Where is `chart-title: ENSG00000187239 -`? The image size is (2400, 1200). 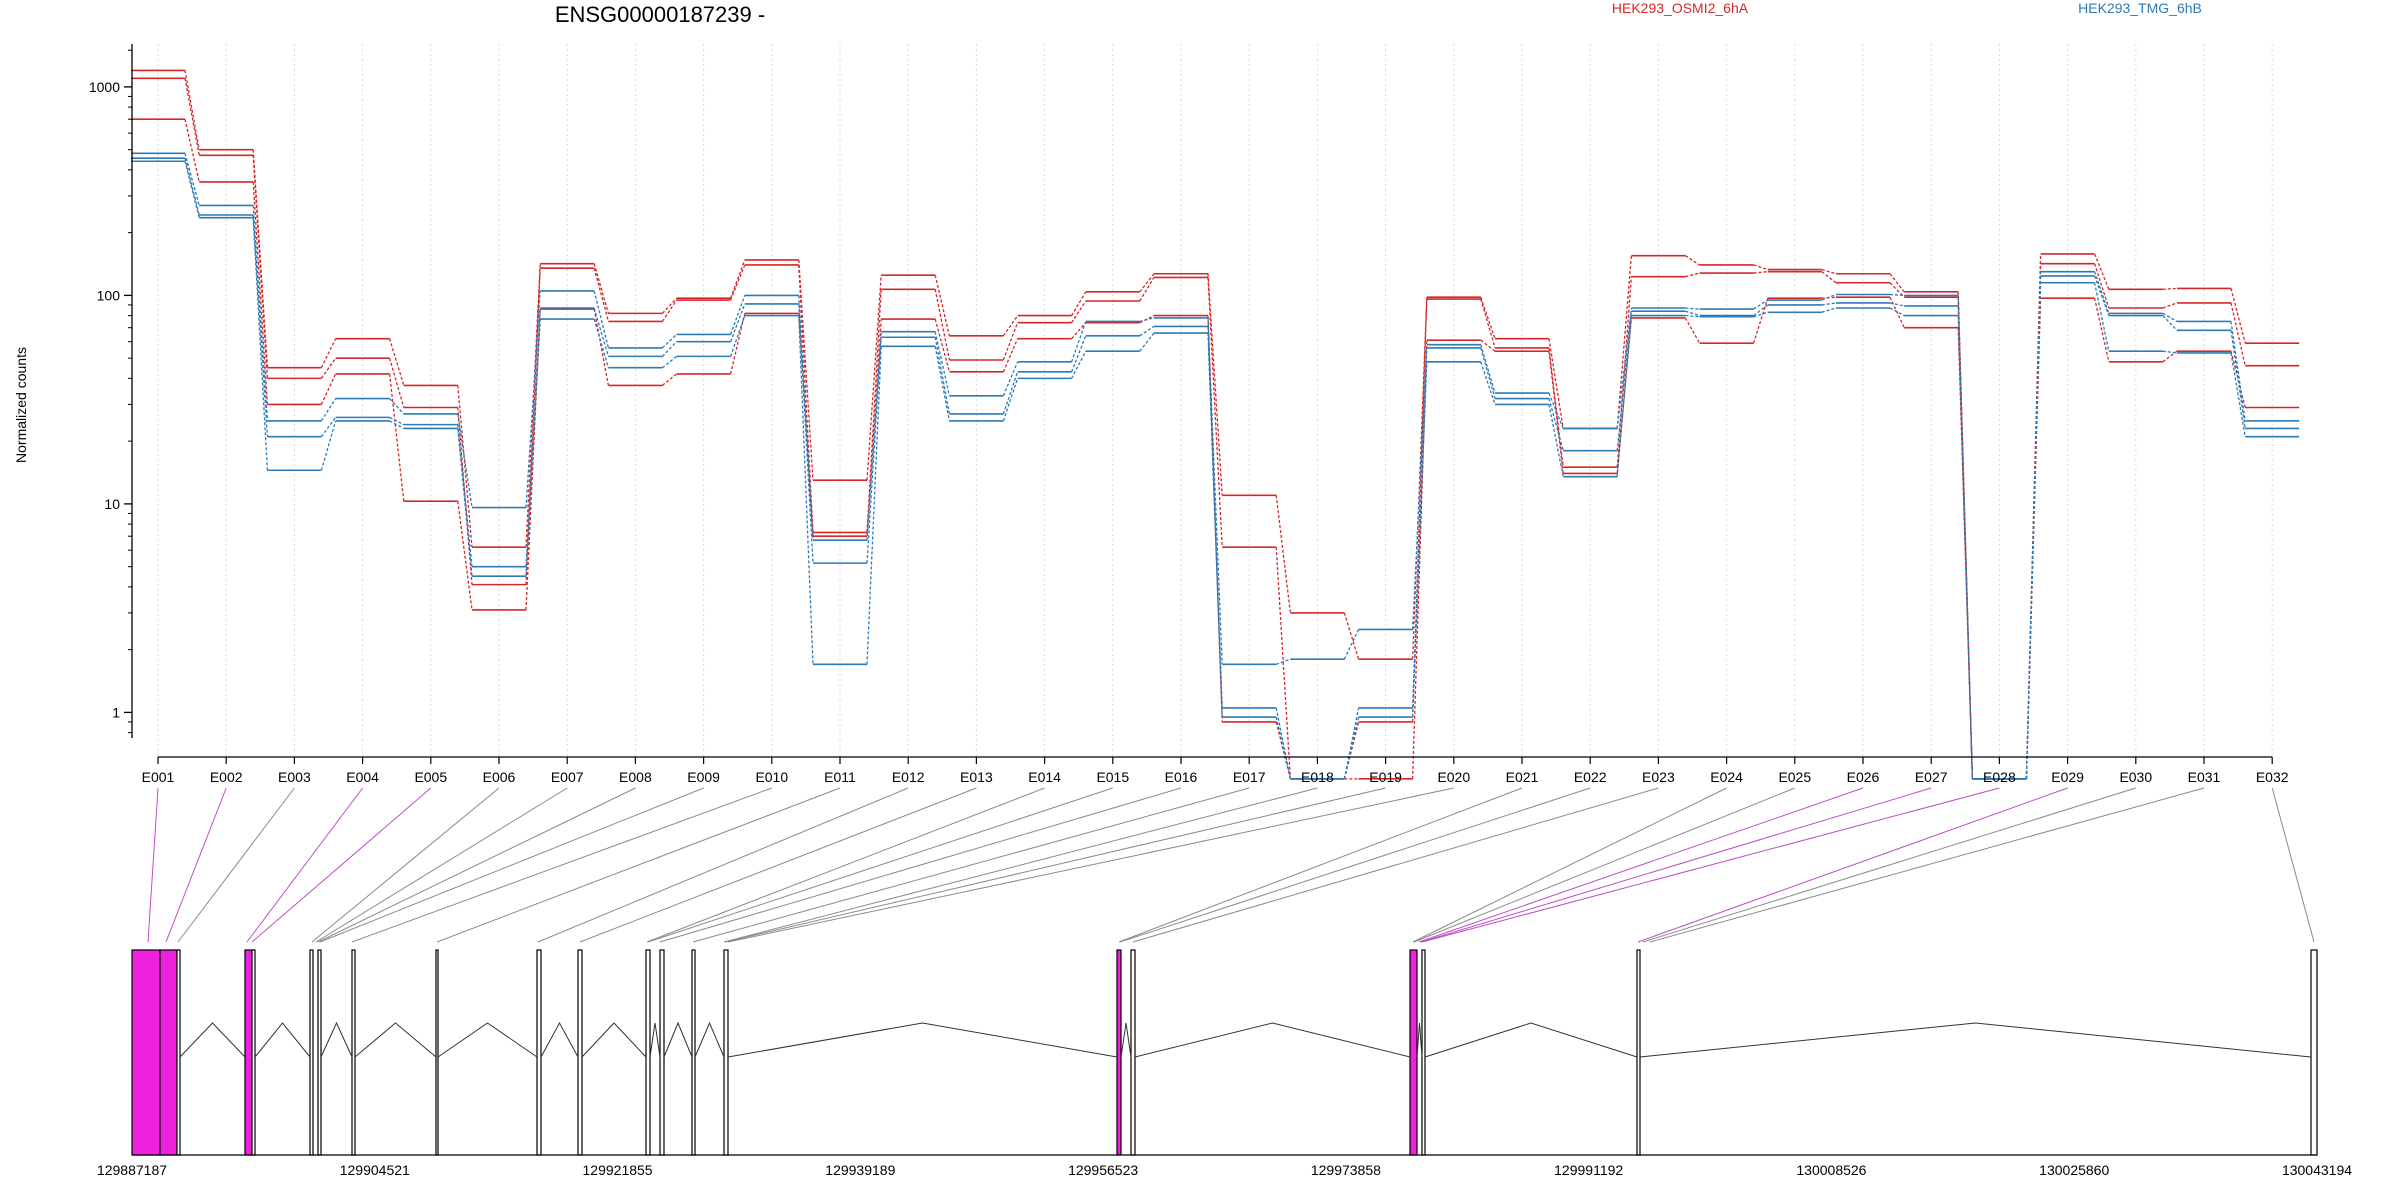
chart-title: ENSG00000187239 - is located at coordinates (660, 14).